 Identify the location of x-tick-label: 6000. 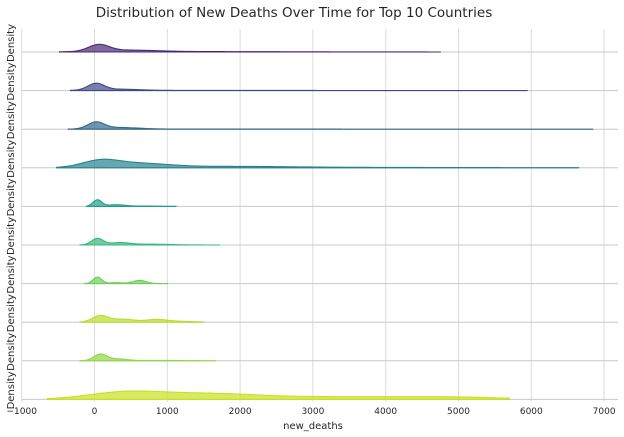
(531, 412).